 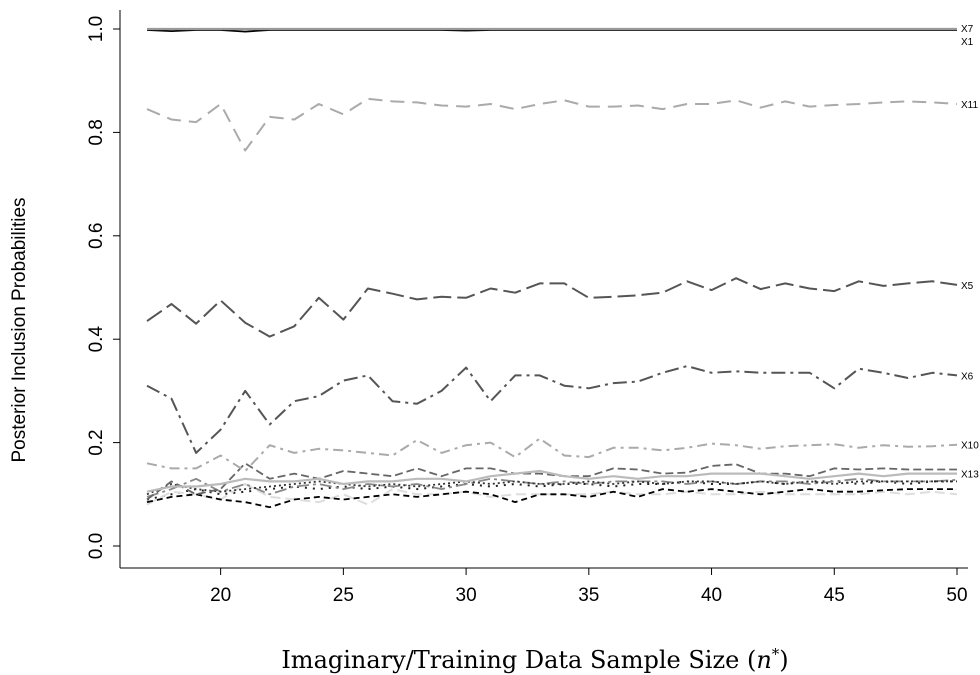 What do you see at coordinates (970, 252) in the screenshot?
I see `series-labels: X7 X1 X11 X5 X6 X10 X13` at bounding box center [970, 252].